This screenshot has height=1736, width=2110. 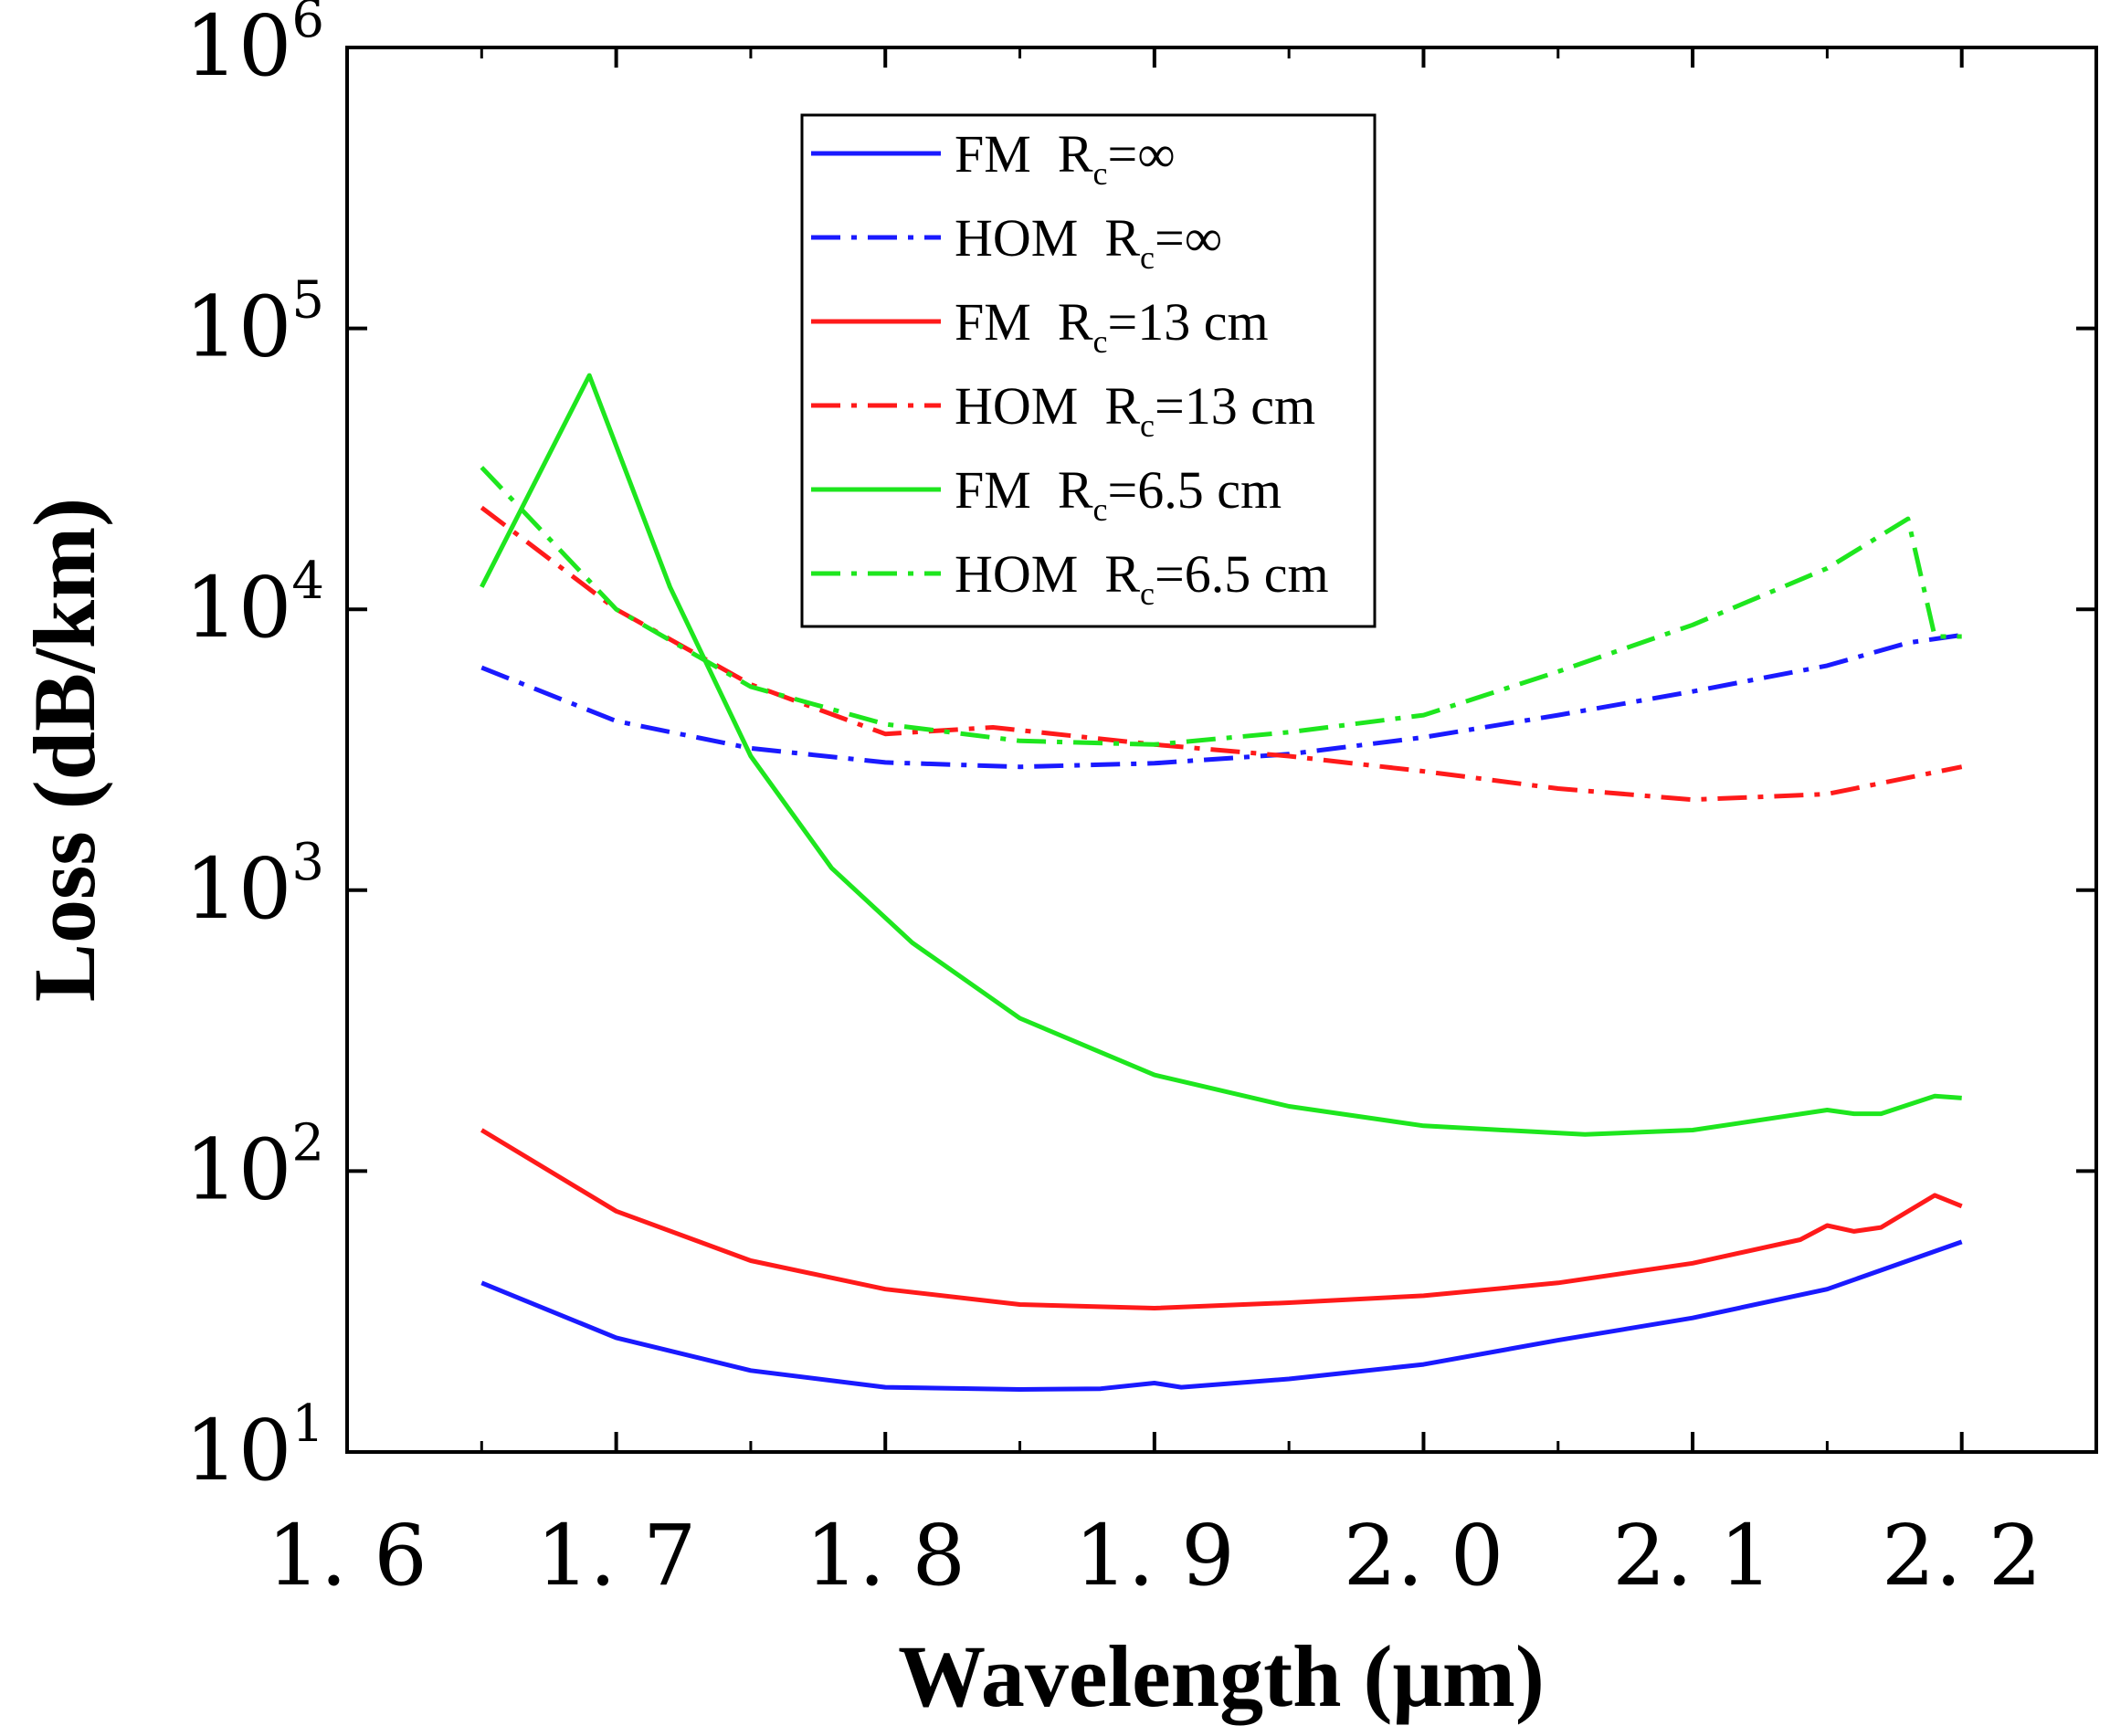 I want to click on y-tick-label: 10⁵, so click(x=255, y=323).